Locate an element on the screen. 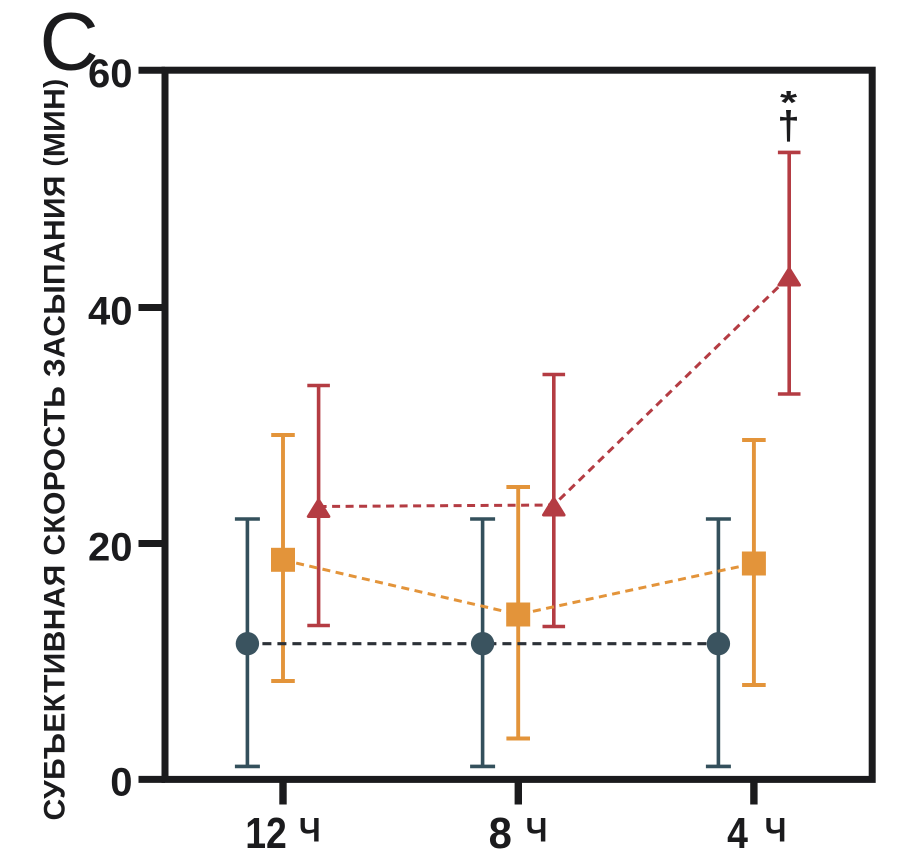 The width and height of the screenshot is (900, 862). svg-text: 20 is located at coordinates (110, 547).